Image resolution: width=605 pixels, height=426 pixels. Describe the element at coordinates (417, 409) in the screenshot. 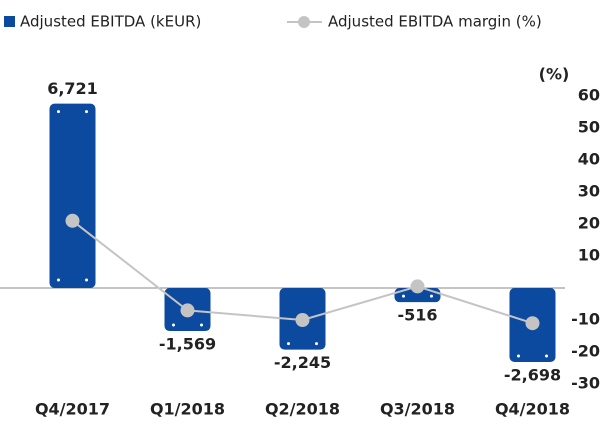

I see `x-tick-label: Q3/2018` at that location.